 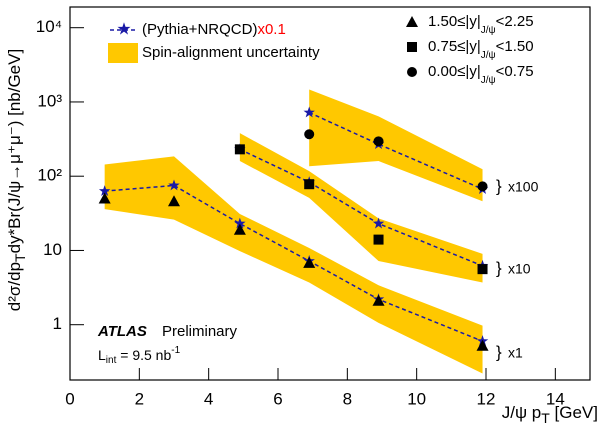 I want to click on legend-model-star: ★, so click(x=123, y=28).